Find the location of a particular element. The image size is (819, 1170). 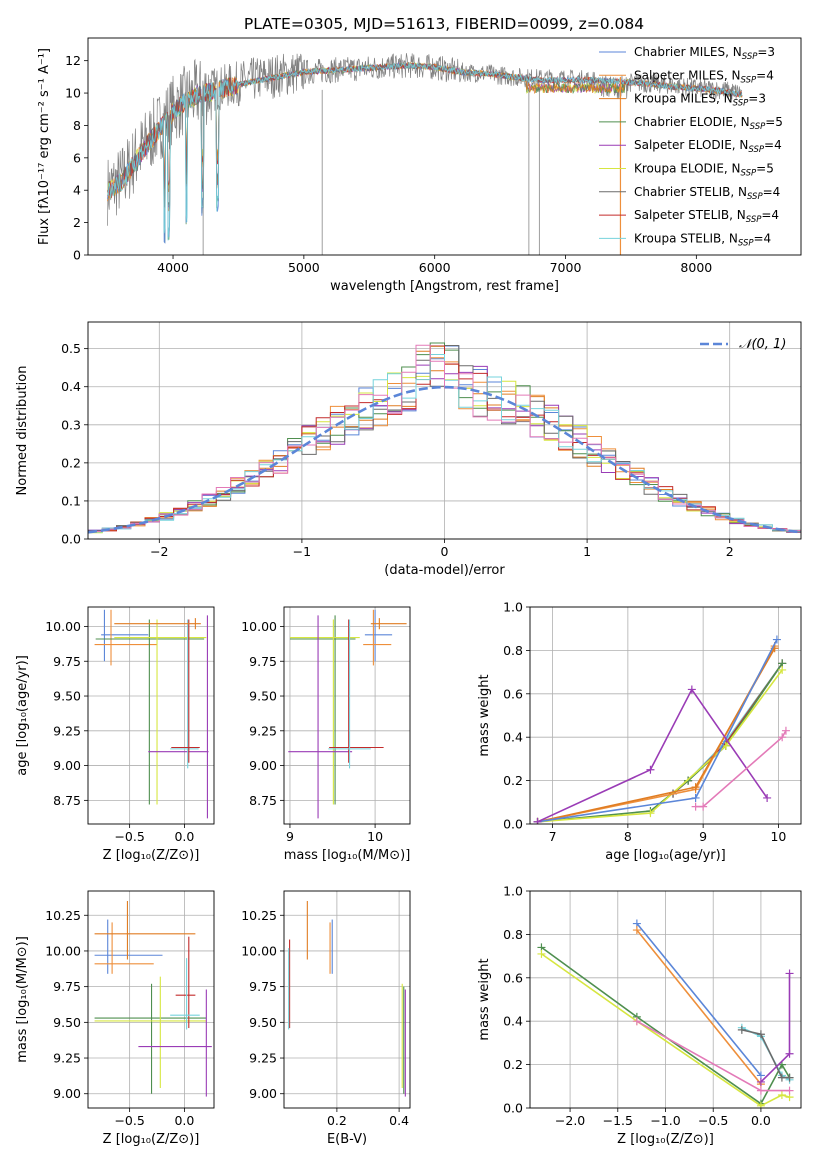

gaussian-curve is located at coordinates (444, 459).